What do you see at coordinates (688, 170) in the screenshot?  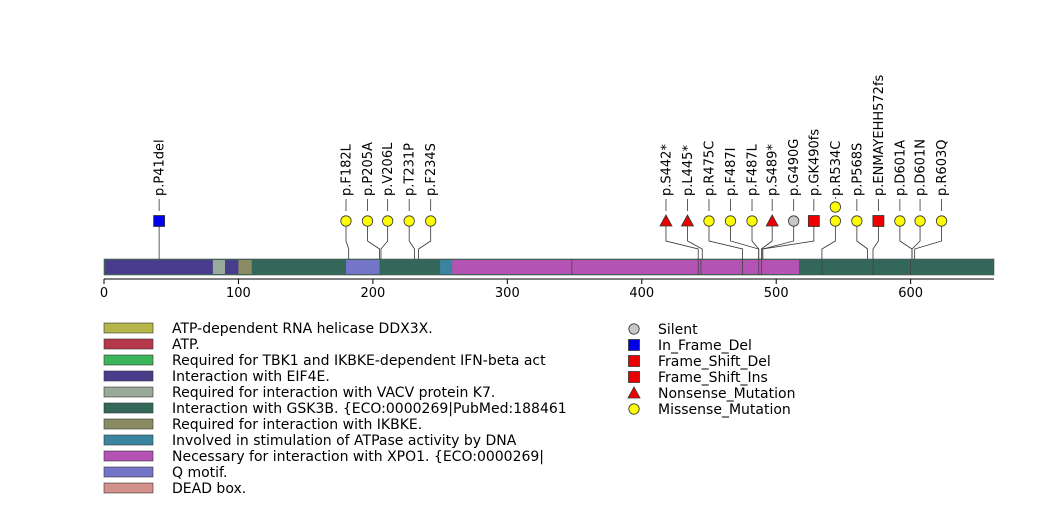 I see `mutation-label: p.L445*` at bounding box center [688, 170].